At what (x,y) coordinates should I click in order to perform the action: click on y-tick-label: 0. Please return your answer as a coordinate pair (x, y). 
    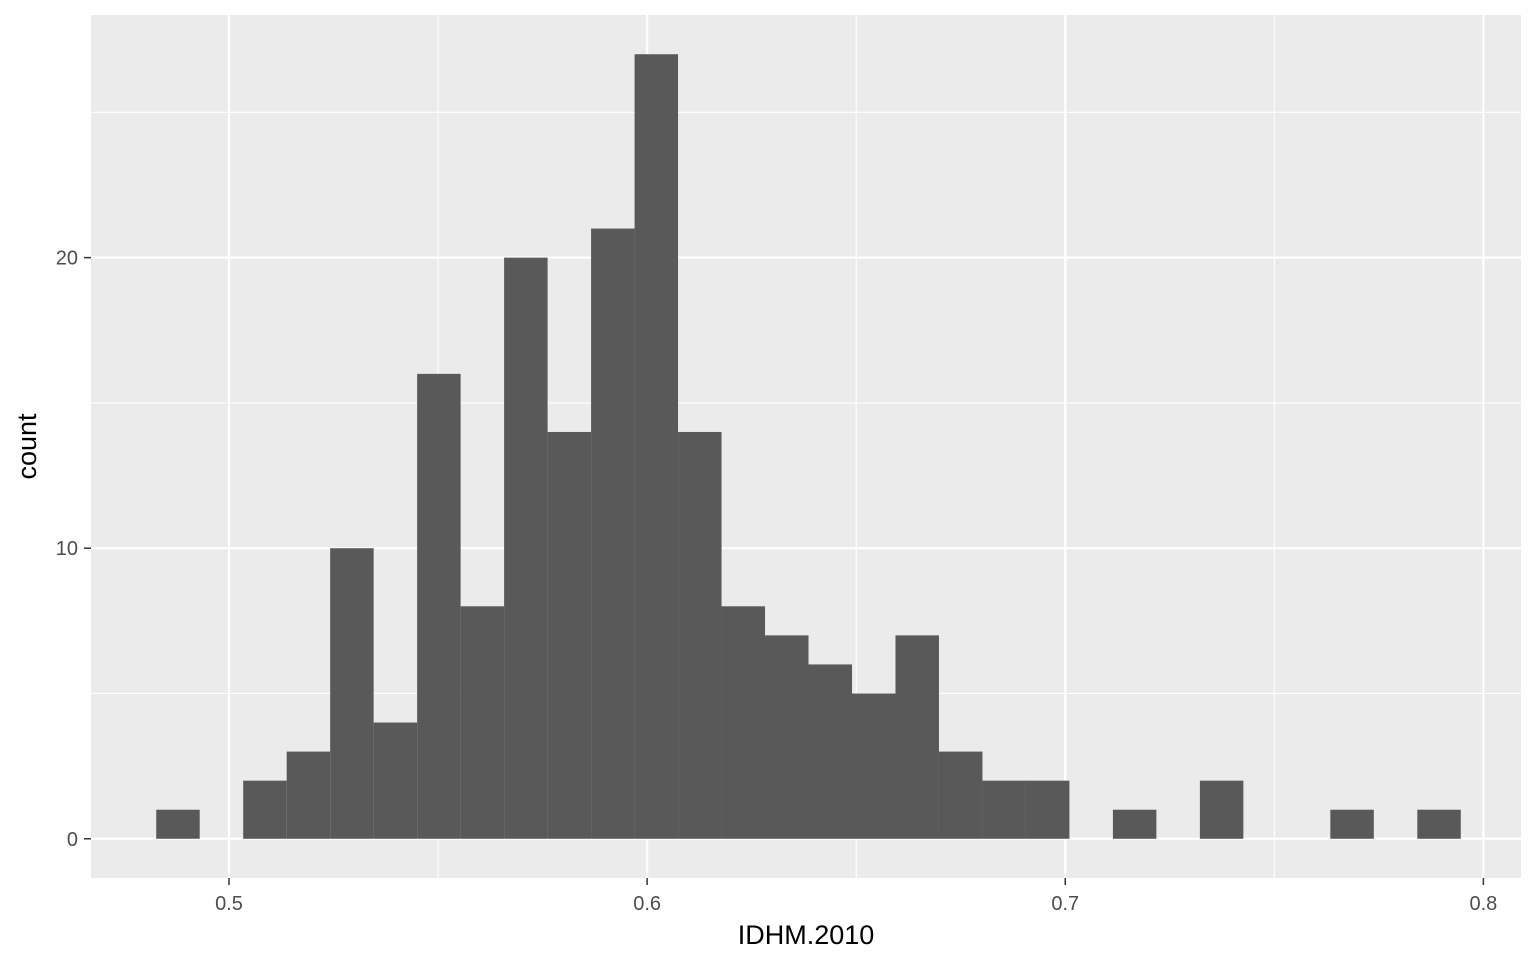
    Looking at the image, I should click on (72, 840).